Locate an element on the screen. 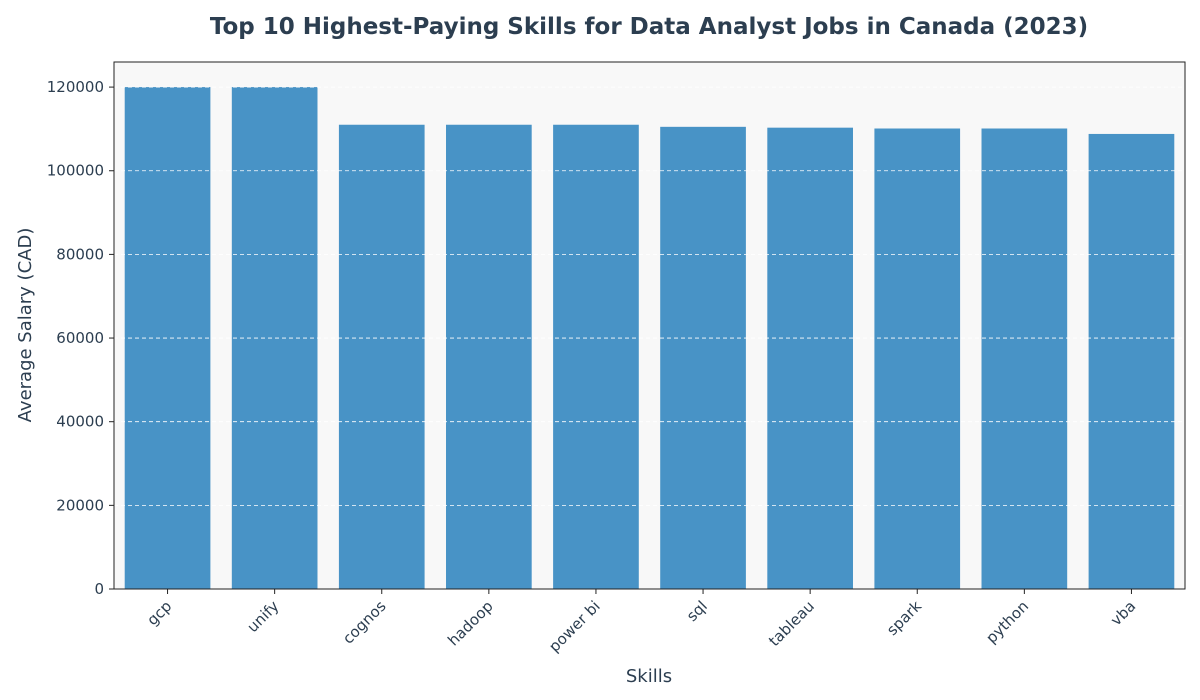 The image size is (1200, 700). y-tick-label: 60000 is located at coordinates (80, 338).